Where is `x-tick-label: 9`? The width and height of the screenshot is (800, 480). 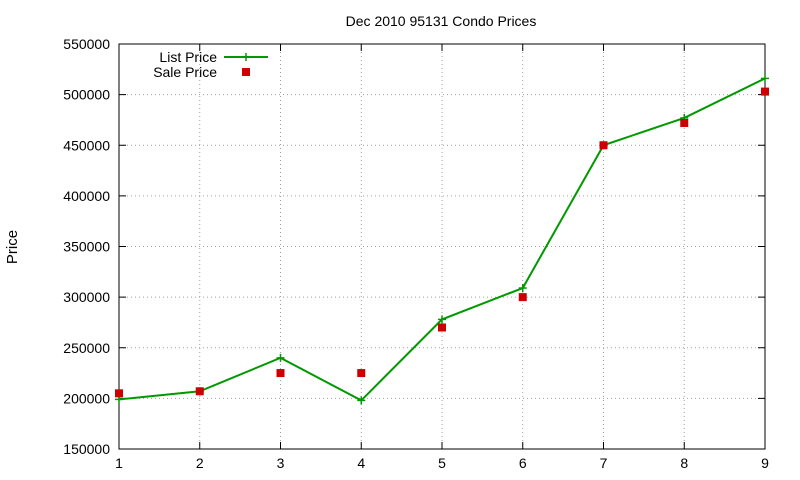
x-tick-label: 9 is located at coordinates (765, 463).